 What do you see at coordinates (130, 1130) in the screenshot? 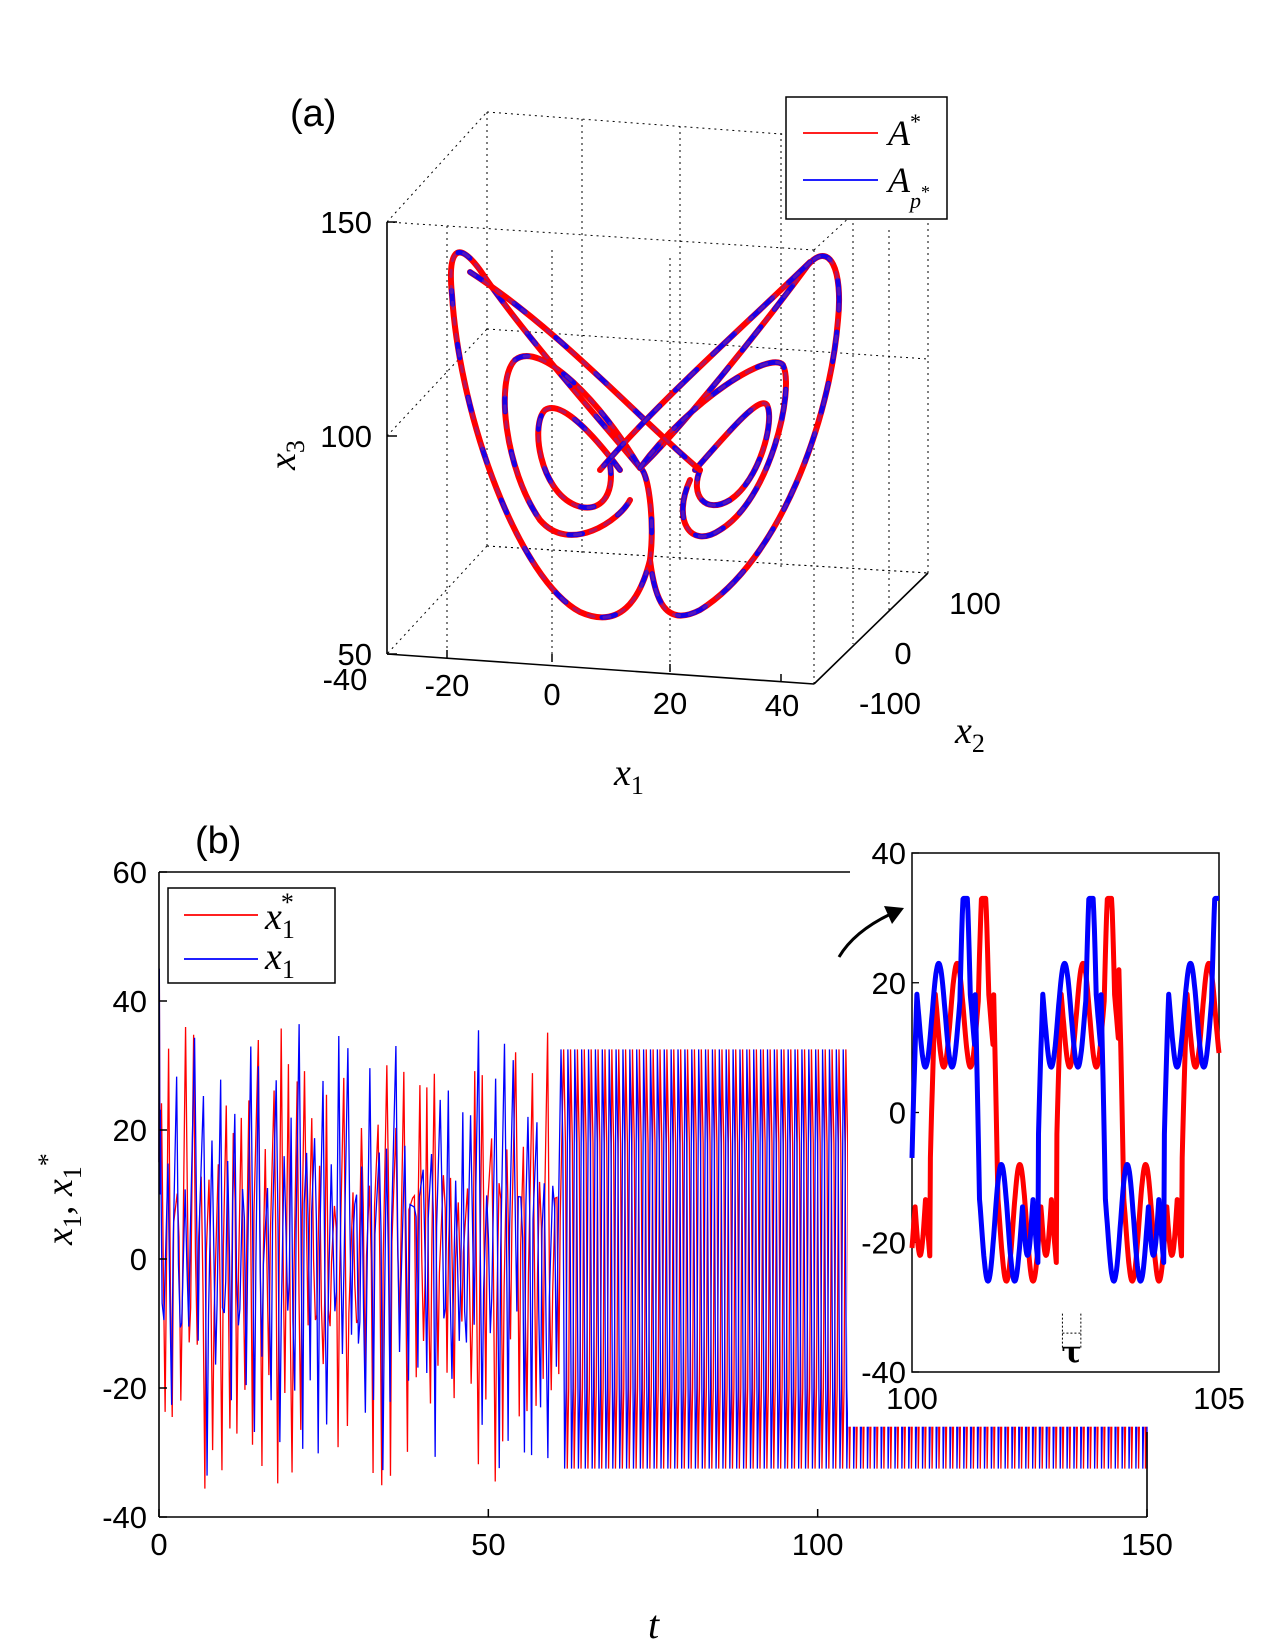
I see `b-y-tick-label: 20` at bounding box center [130, 1130].